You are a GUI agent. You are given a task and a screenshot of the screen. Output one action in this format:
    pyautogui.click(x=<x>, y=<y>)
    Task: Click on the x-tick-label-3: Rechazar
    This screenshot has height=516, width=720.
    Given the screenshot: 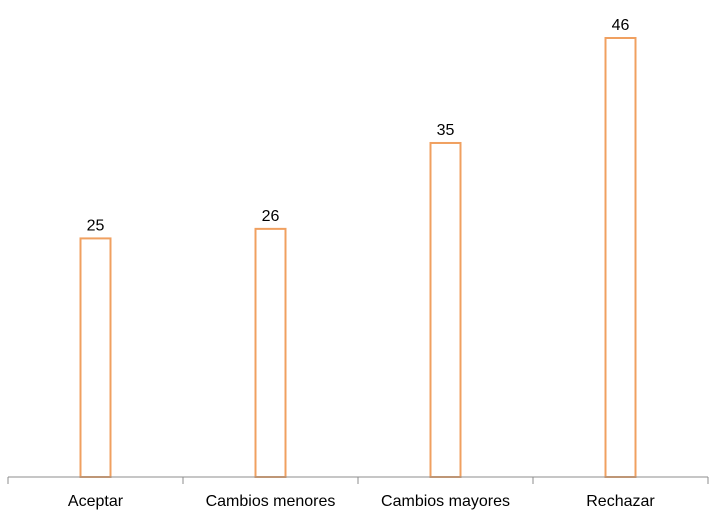 What is the action you would take?
    pyautogui.click(x=620, y=501)
    